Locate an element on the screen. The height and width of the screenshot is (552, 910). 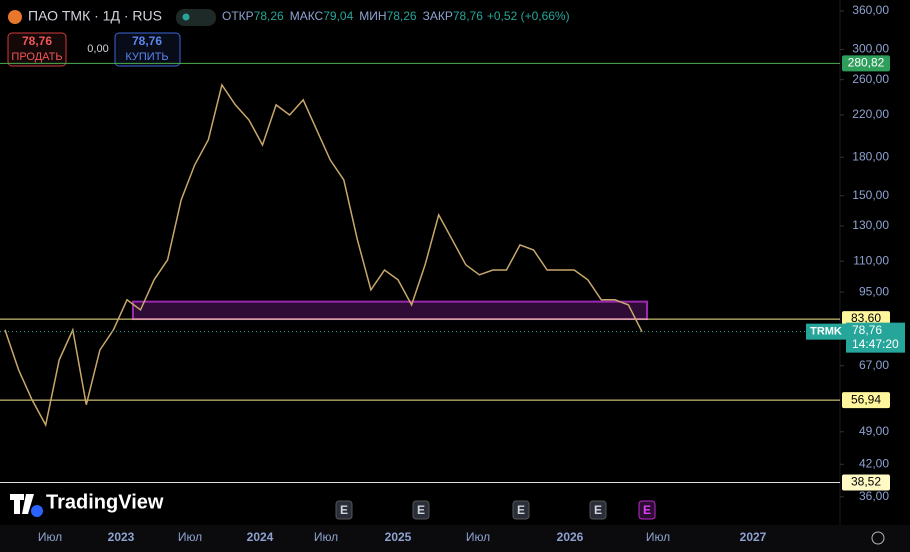
y-tick-label: 67,00 is located at coordinates (874, 365).